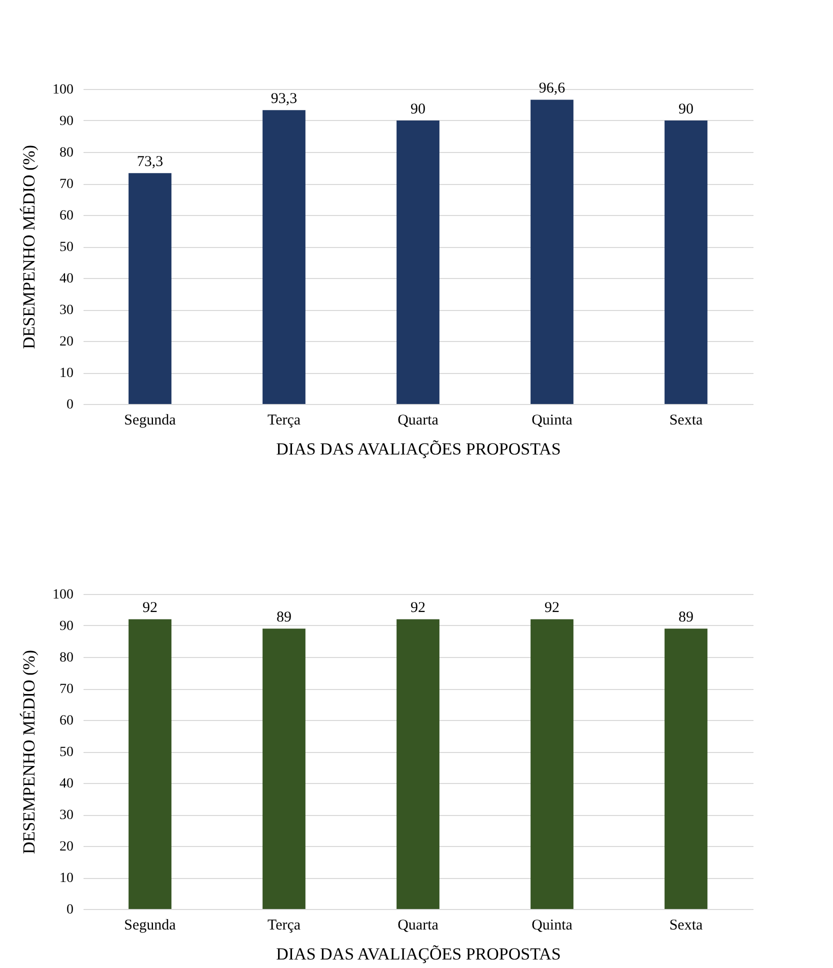 The height and width of the screenshot is (968, 833). Describe the element at coordinates (552, 88) in the screenshot. I see `data-label: 96,6` at that location.